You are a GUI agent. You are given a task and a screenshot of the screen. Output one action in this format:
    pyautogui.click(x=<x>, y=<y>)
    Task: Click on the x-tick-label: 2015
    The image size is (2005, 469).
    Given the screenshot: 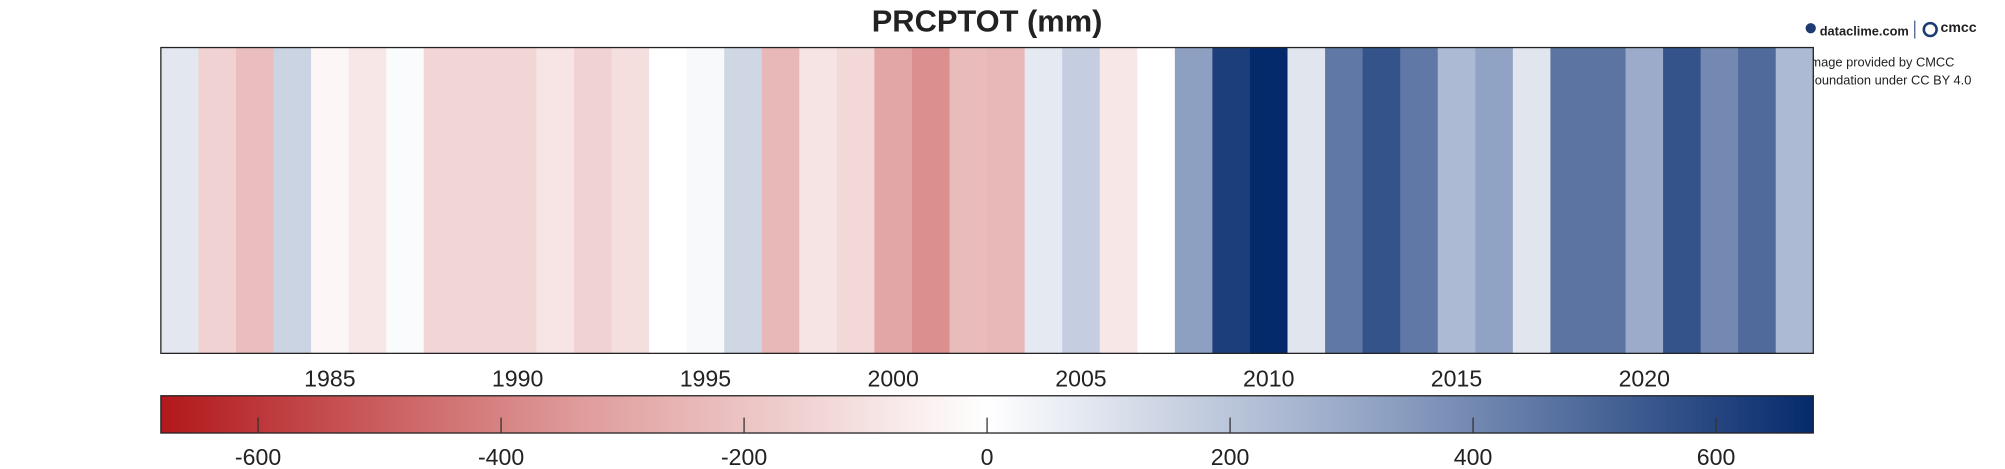 What is the action you would take?
    pyautogui.click(x=1456, y=378)
    